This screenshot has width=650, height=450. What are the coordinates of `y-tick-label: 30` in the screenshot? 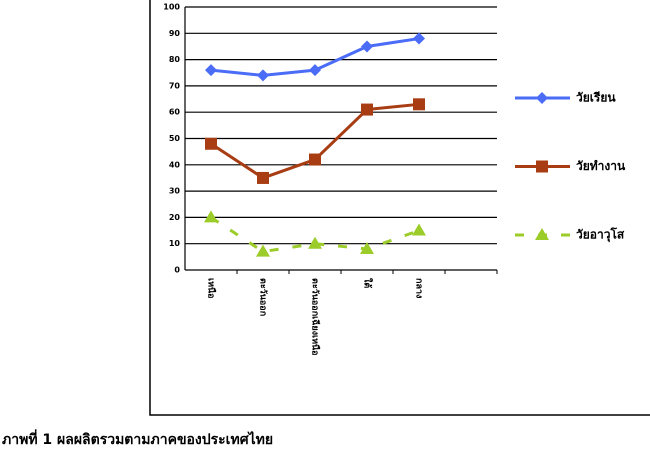 It's located at (175, 191).